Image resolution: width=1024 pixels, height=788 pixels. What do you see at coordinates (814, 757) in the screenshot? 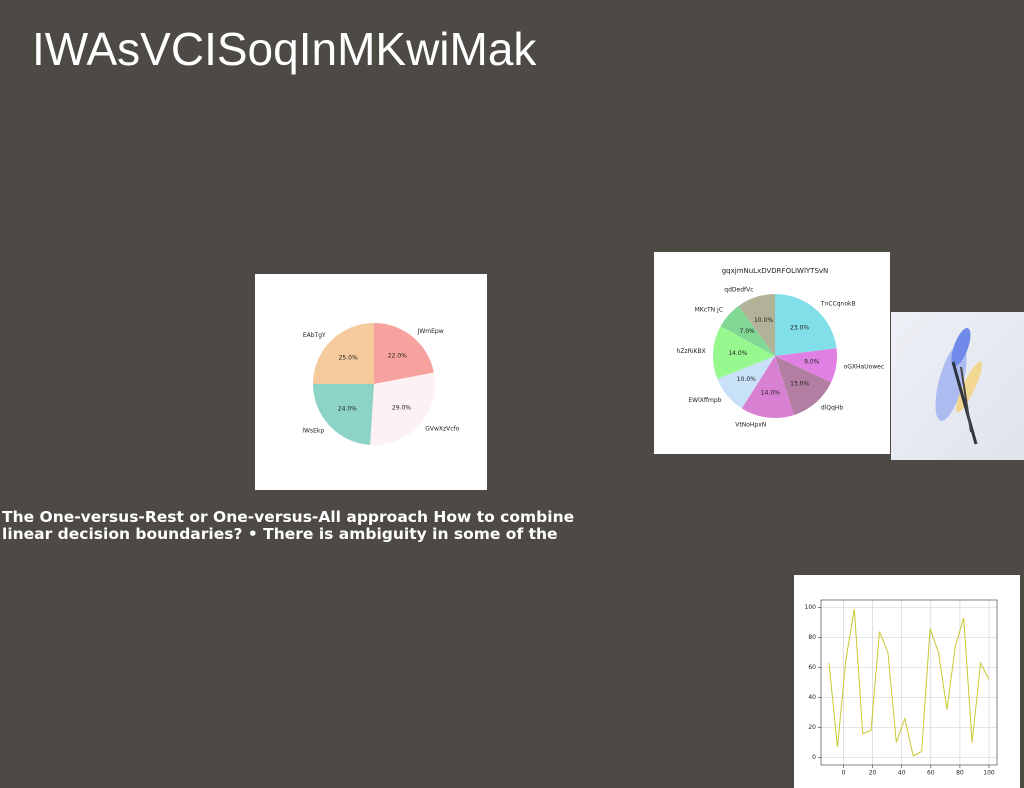
I see `y-tick-label: 0` at bounding box center [814, 757].